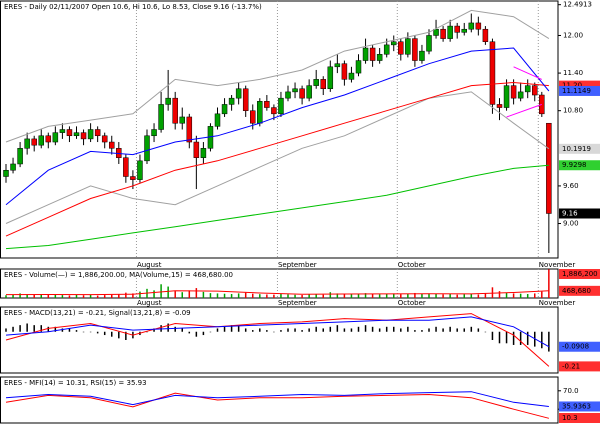  I want to click on indicator-line, so click(277, 399).